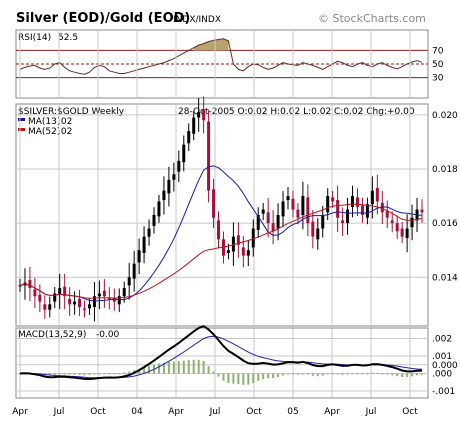 Image resolution: width=460 pixels, height=434 pixels. I want to click on macd-lines, so click(221, 352).